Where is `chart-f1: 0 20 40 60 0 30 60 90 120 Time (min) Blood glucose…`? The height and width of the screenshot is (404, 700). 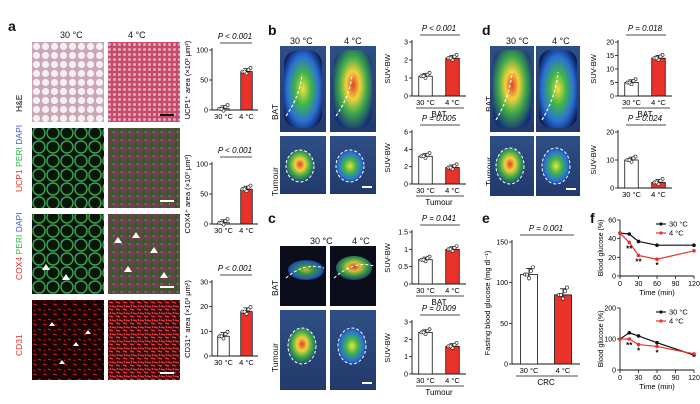
chart-f1: 0 20 40 60 0 30 60 90 120 Time (min) Blood glucose… is located at coordinates (649, 258).